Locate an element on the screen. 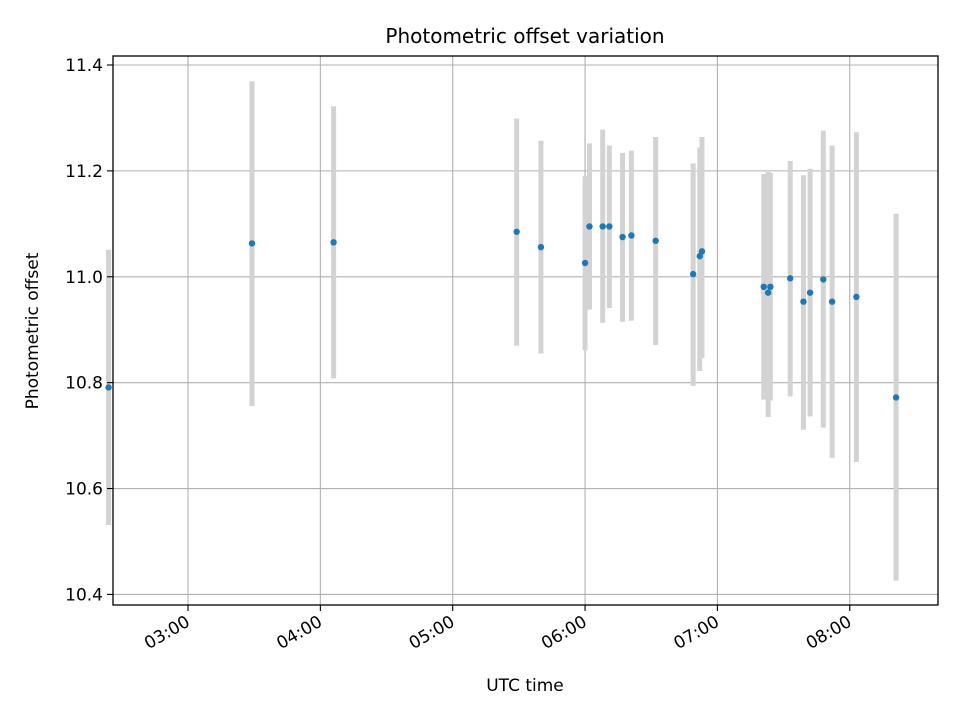  y-axis-title: Photometric offset is located at coordinates (33, 330).